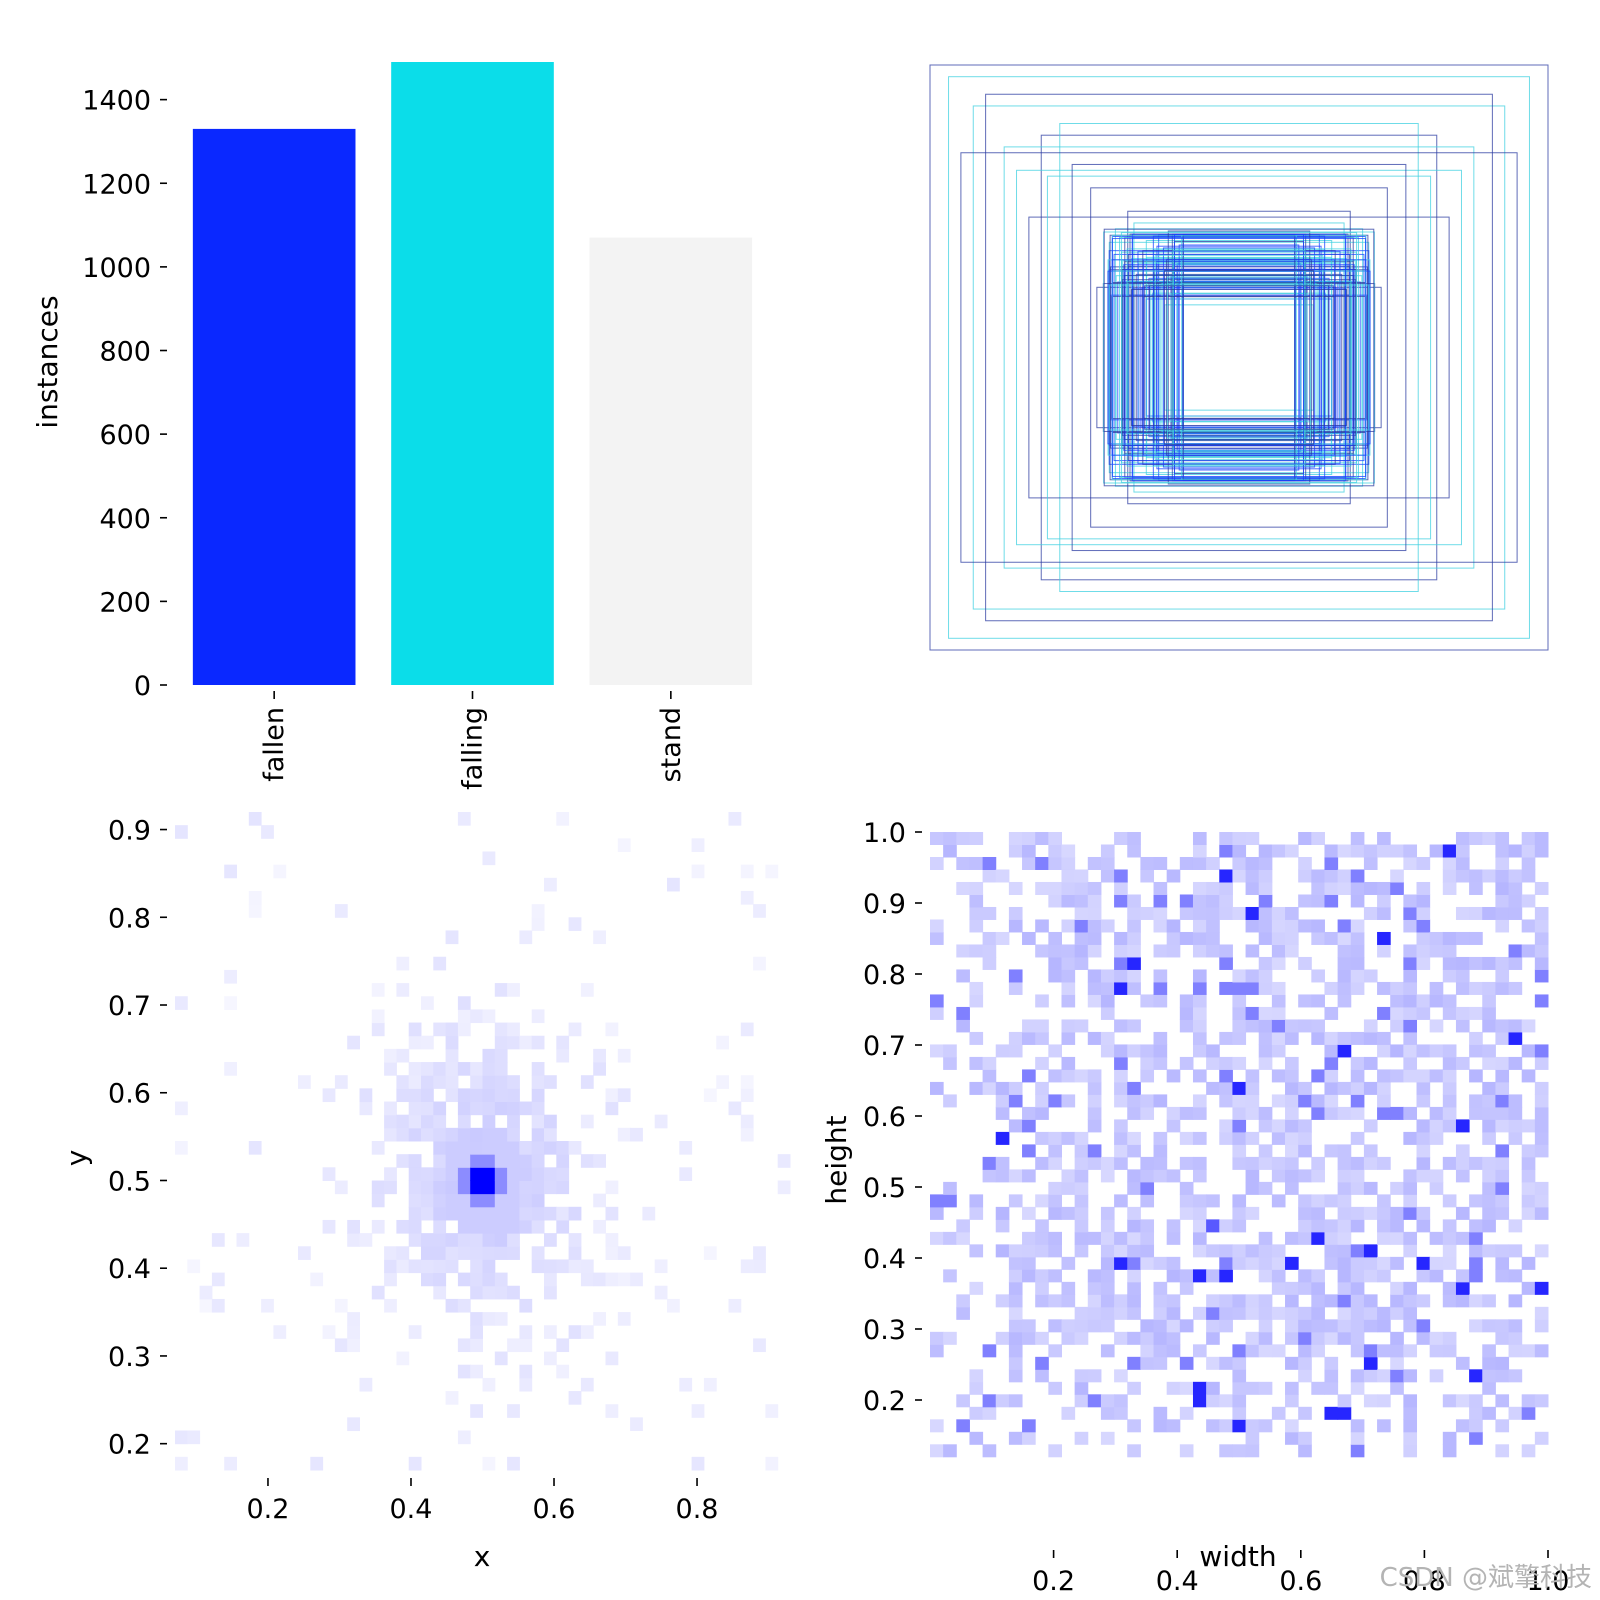  What do you see at coordinates (125, 352) in the screenshot?
I see `y-tick-label: 800` at bounding box center [125, 352].